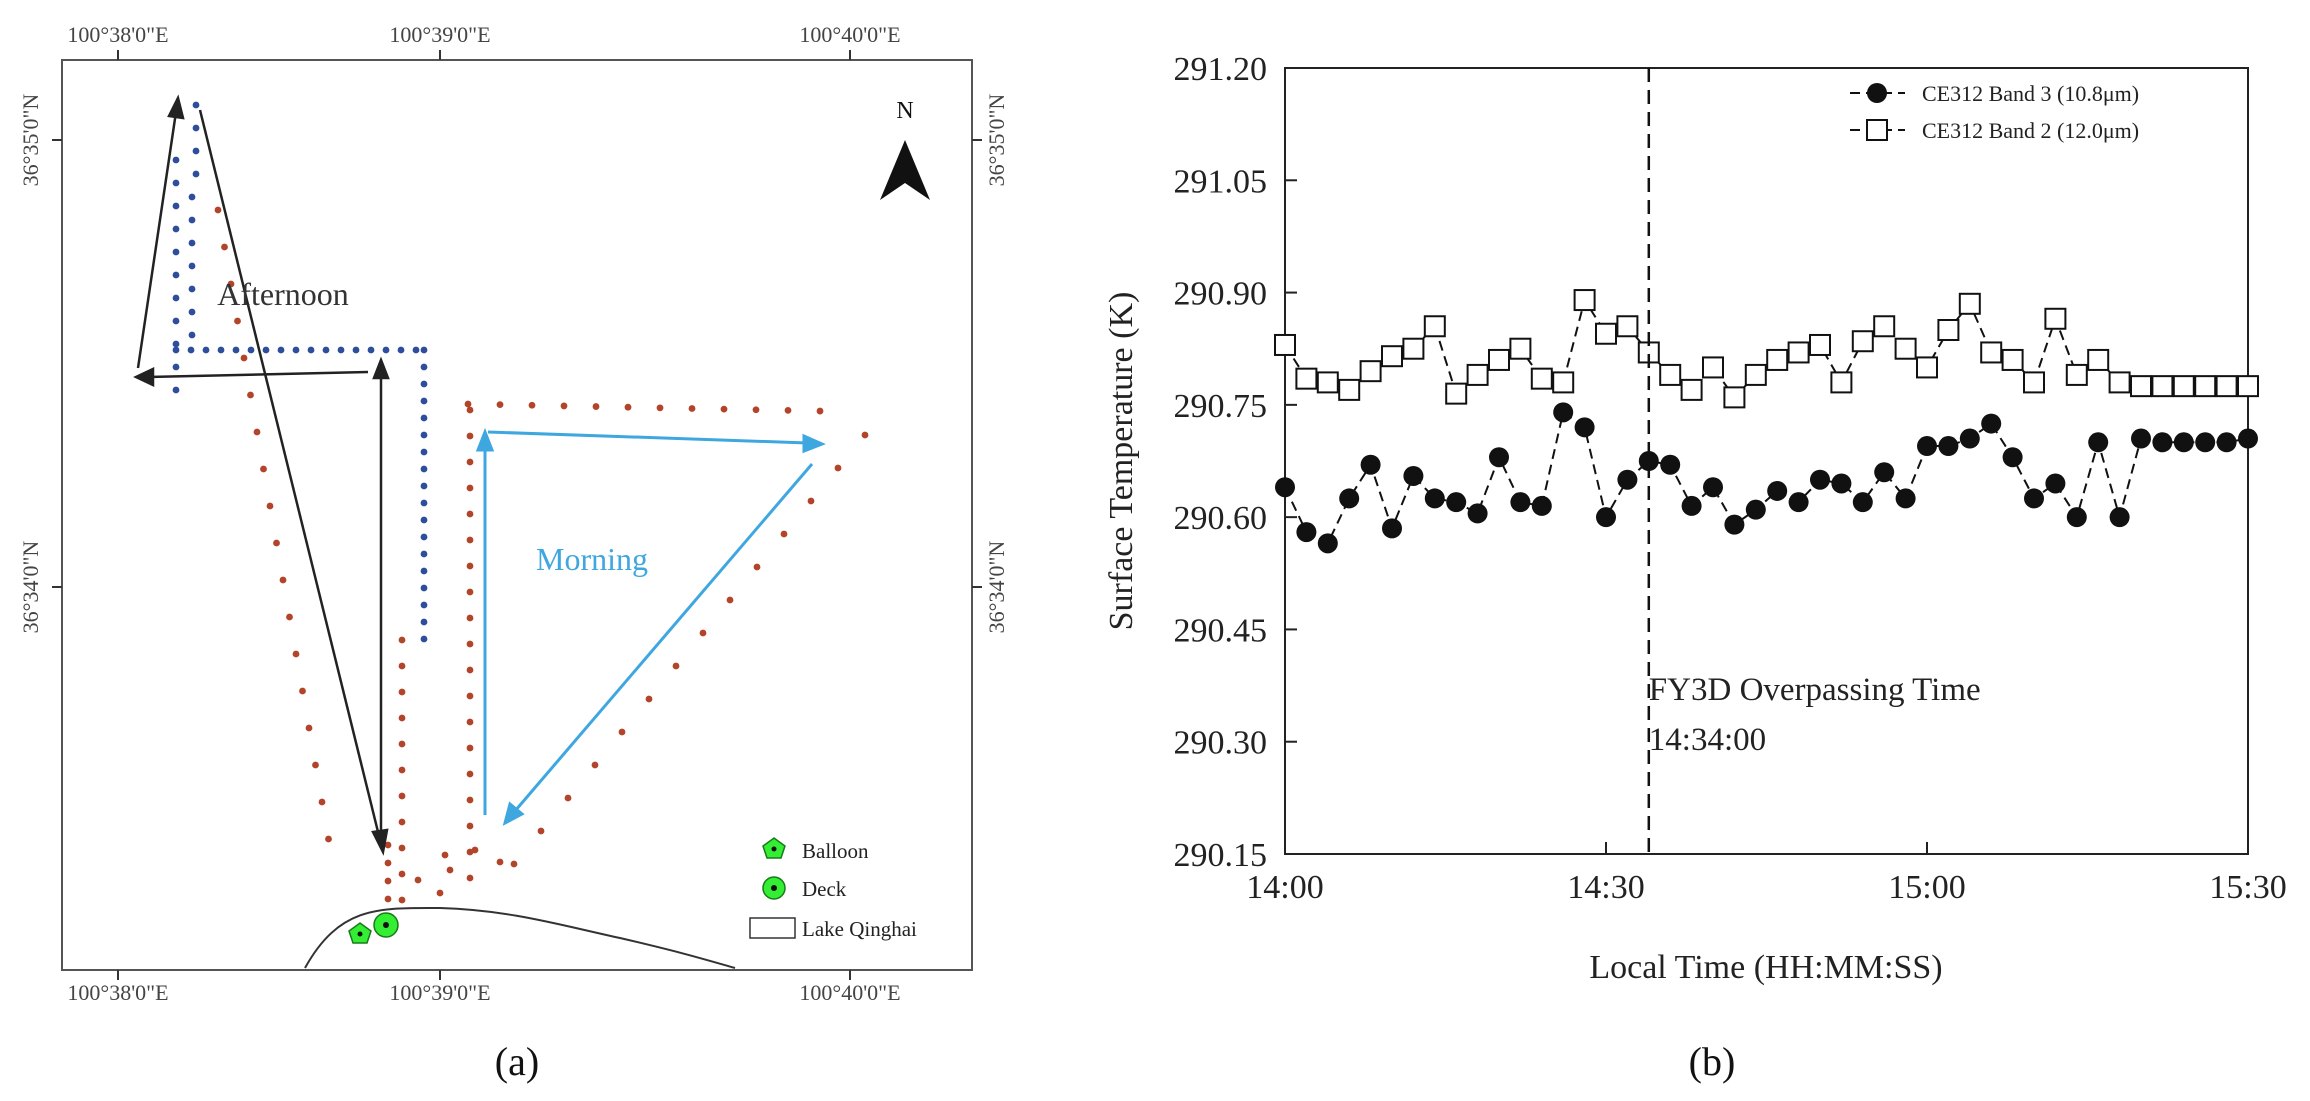 The height and width of the screenshot is (1101, 2310). What do you see at coordinates (1926, 887) in the screenshot?
I see `x-tick-label: 15:00` at bounding box center [1926, 887].